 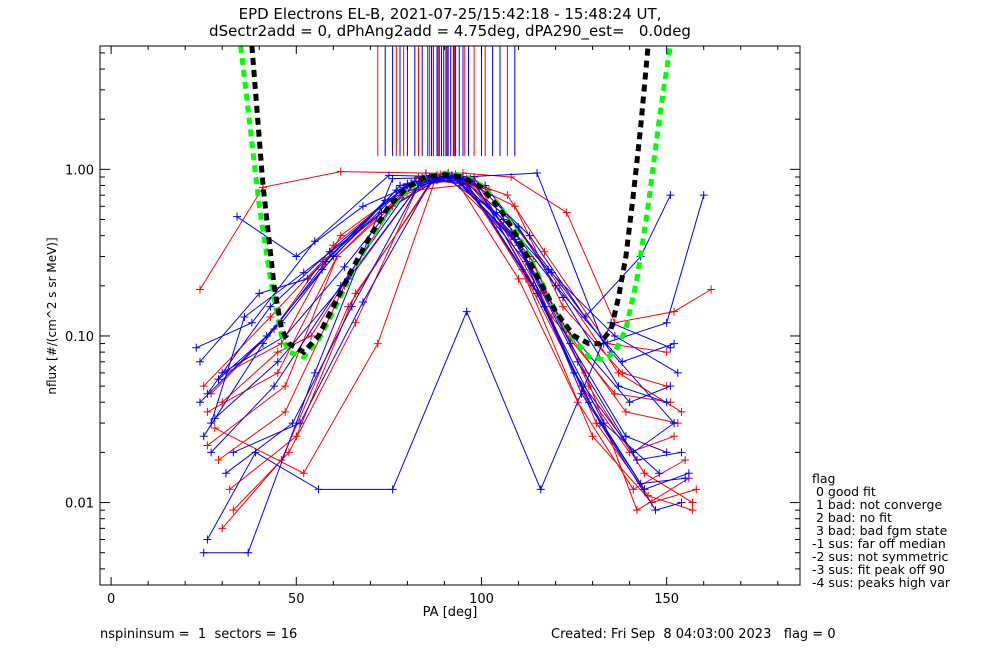 I want to click on y-tick-label: 1.00, so click(x=79, y=170).